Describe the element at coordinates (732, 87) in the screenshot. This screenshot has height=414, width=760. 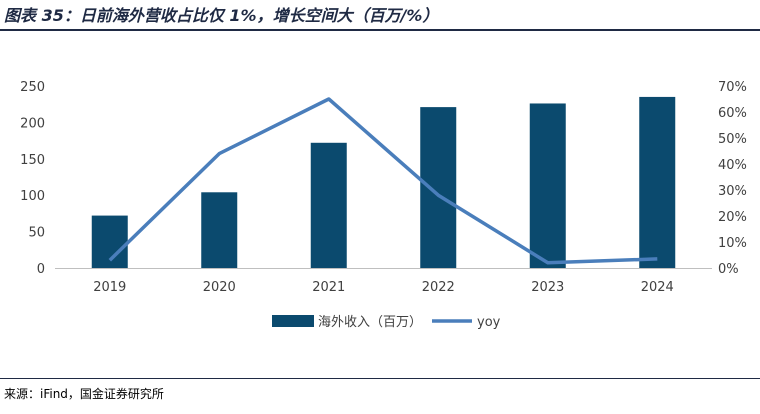
I see `right-axis-tick-label: 70%` at that location.